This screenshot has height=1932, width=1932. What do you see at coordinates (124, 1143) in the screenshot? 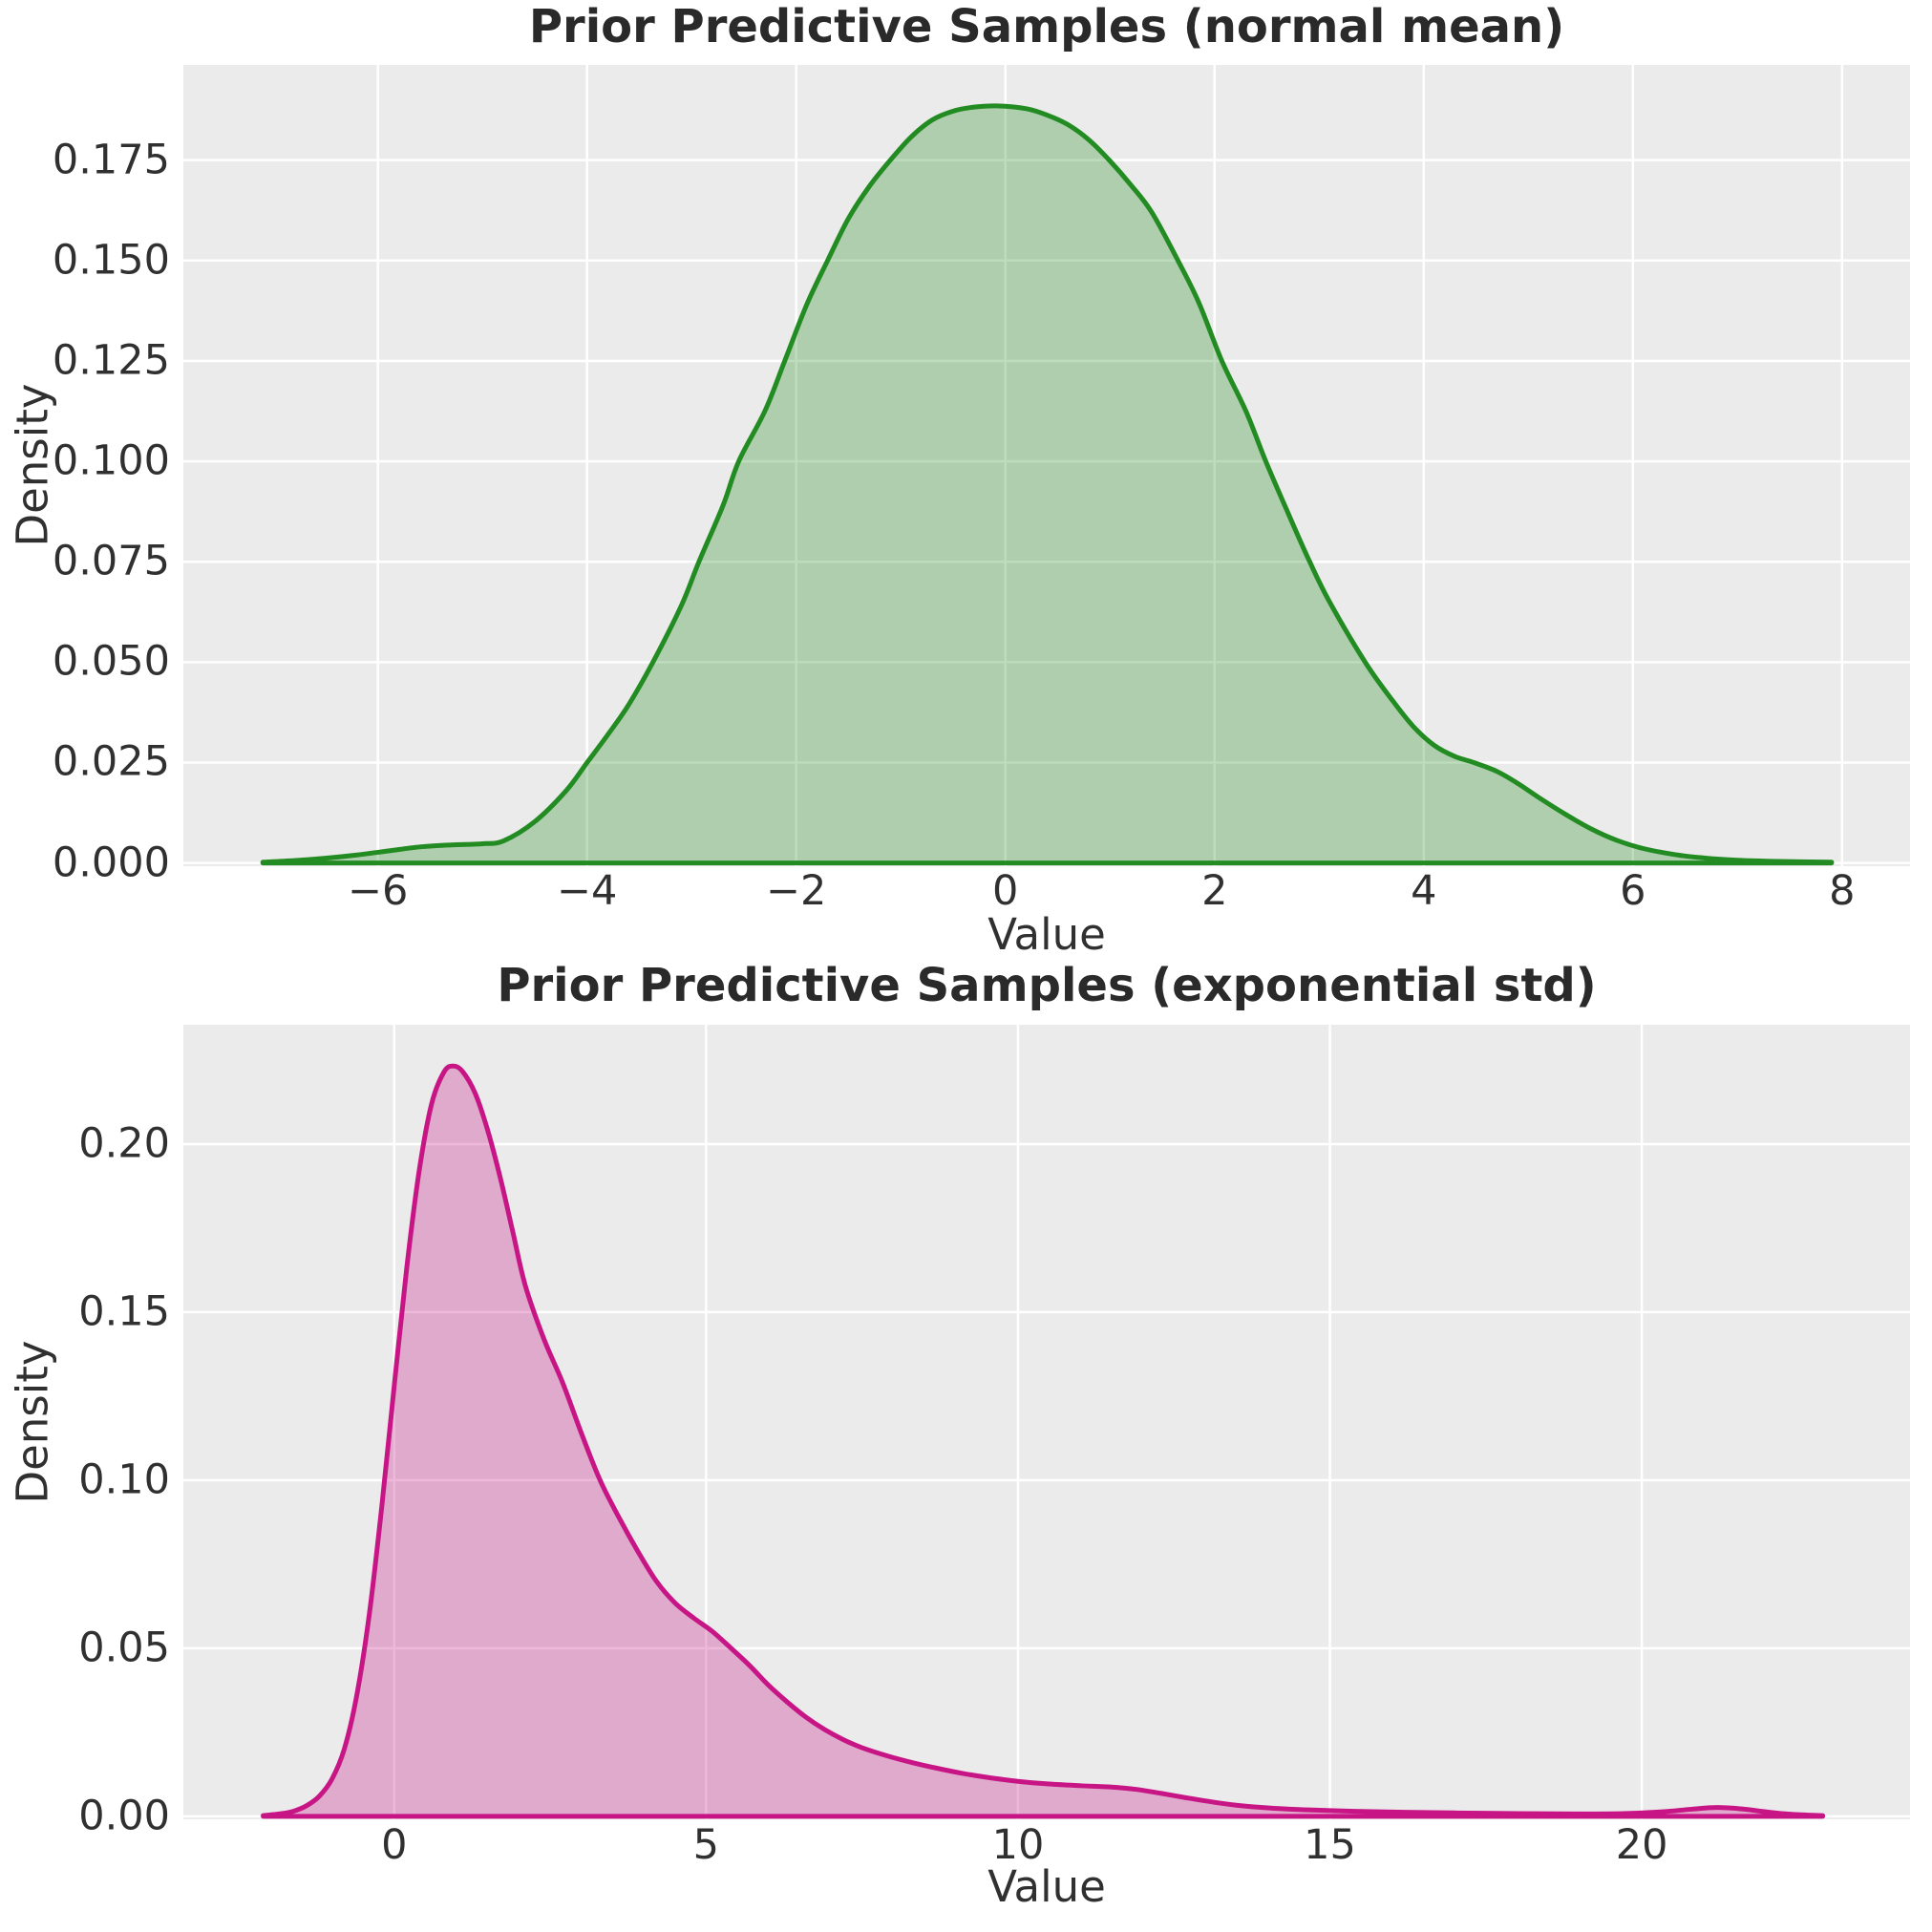
I see `y-tick-label: 0.20` at bounding box center [124, 1143].